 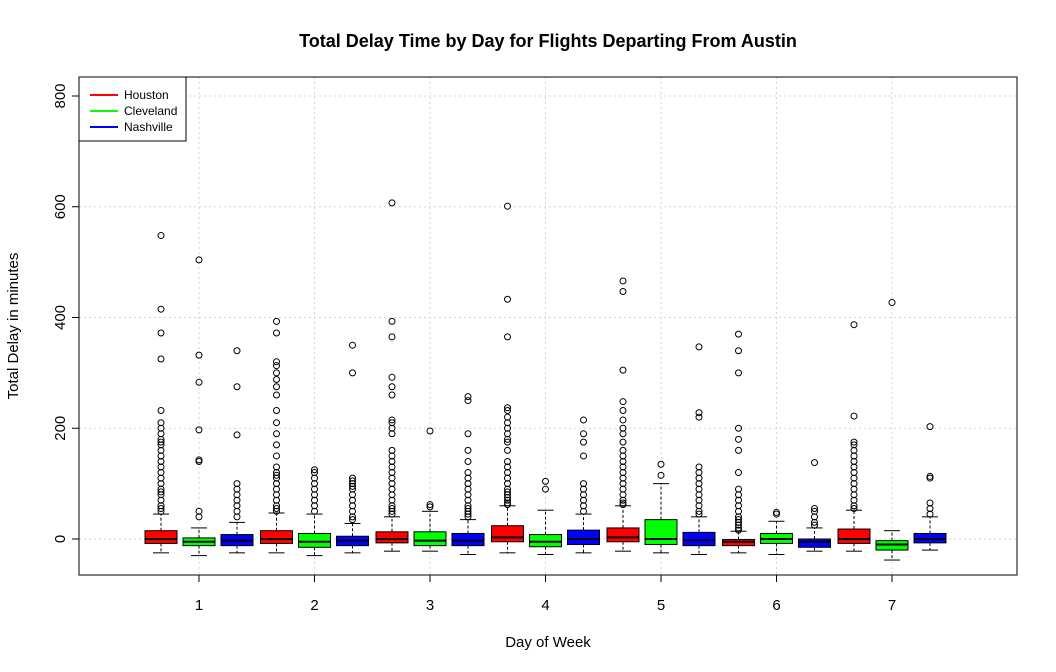 I want to click on x-tick-label: 1, so click(x=199, y=605).